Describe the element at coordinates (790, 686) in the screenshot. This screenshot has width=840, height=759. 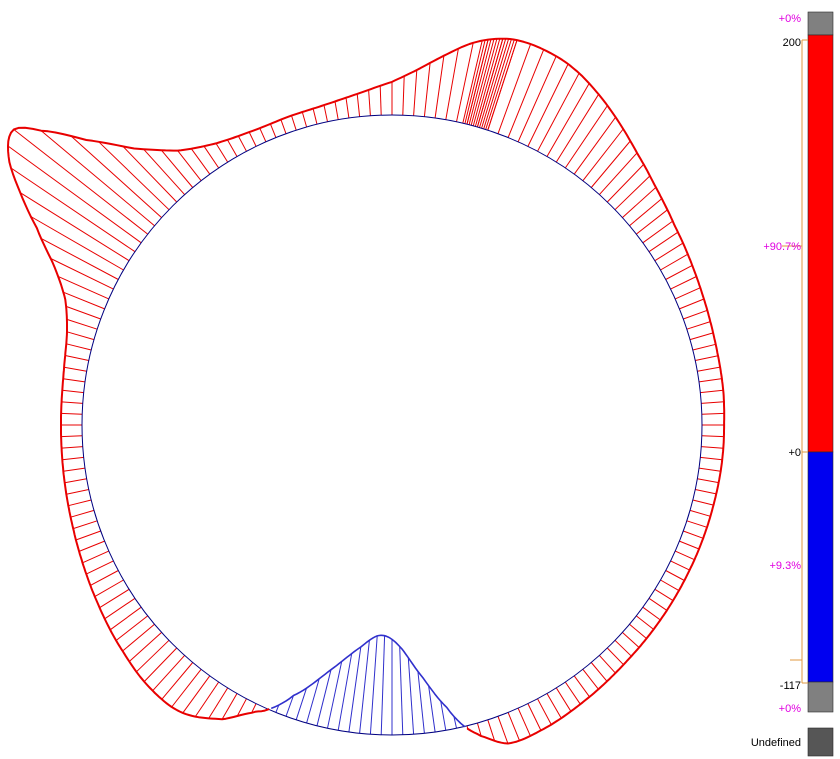
I see `scale-label: -117` at that location.